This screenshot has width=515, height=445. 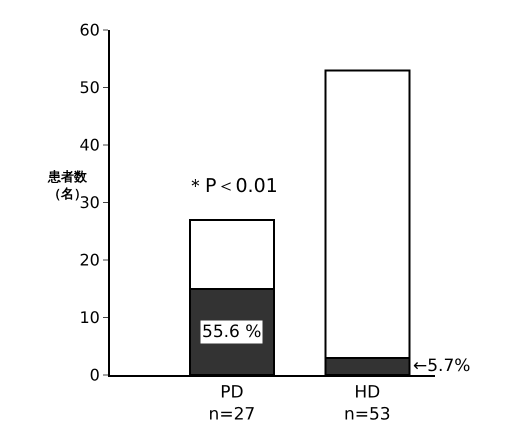 I want to click on y-tick-label: 60, so click(x=89, y=30).